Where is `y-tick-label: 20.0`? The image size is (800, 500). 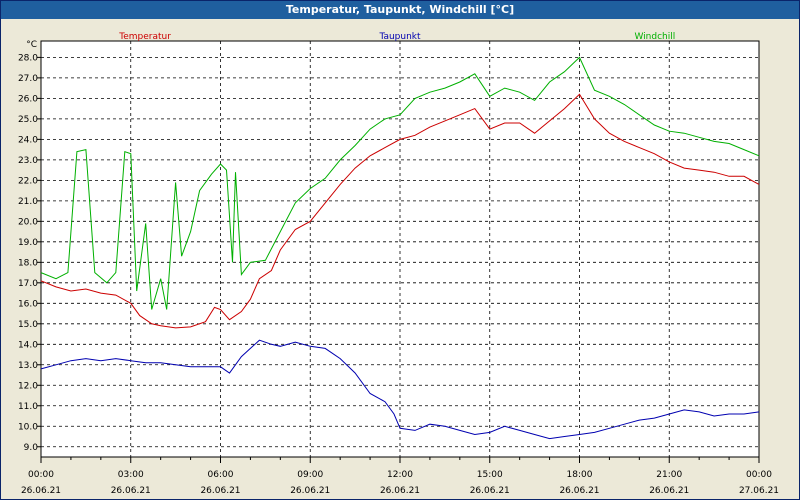 y-tick-label: 20.0 is located at coordinates (28, 222).